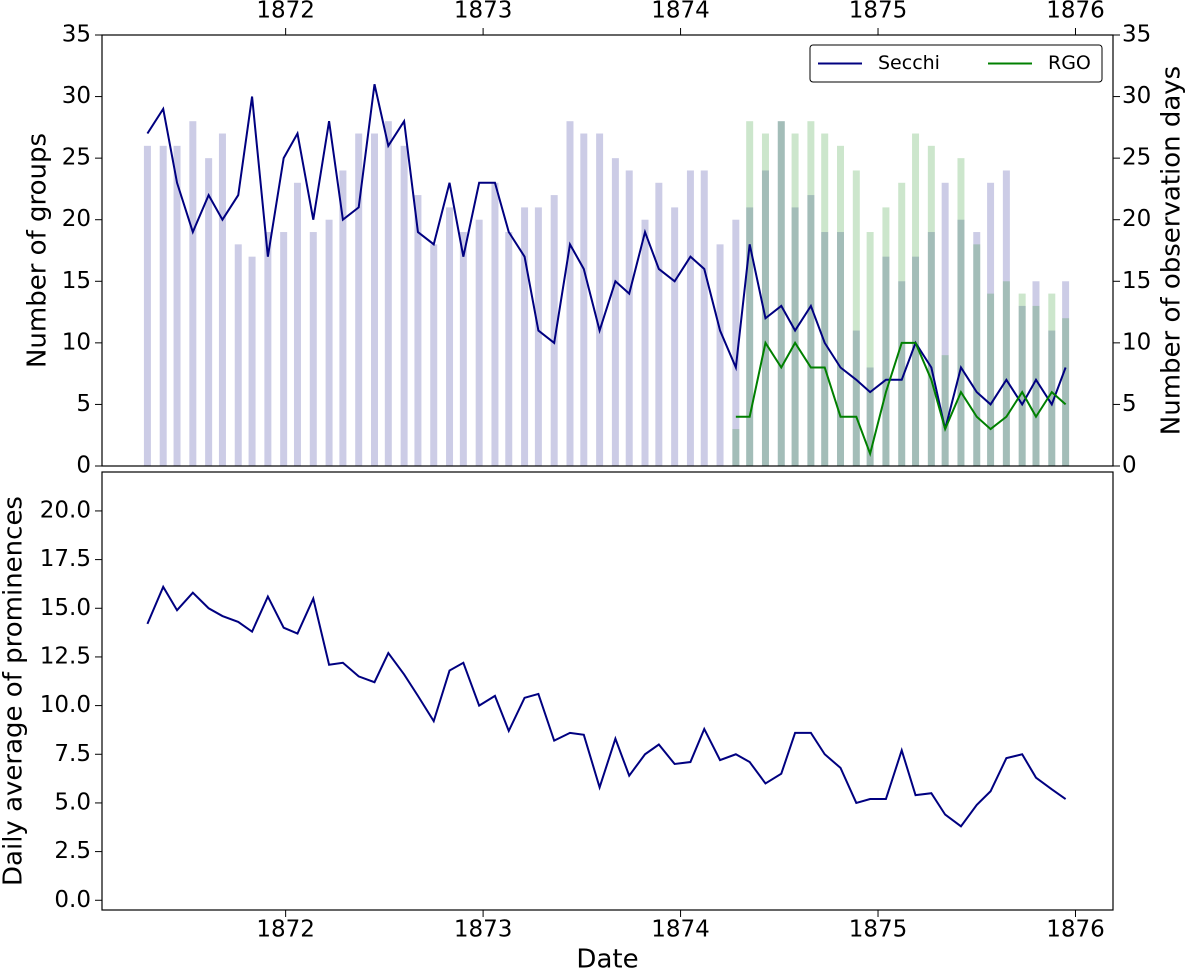 The width and height of the screenshot is (1191, 975). What do you see at coordinates (1069, 63) in the screenshot?
I see `legend-label: RGO` at bounding box center [1069, 63].